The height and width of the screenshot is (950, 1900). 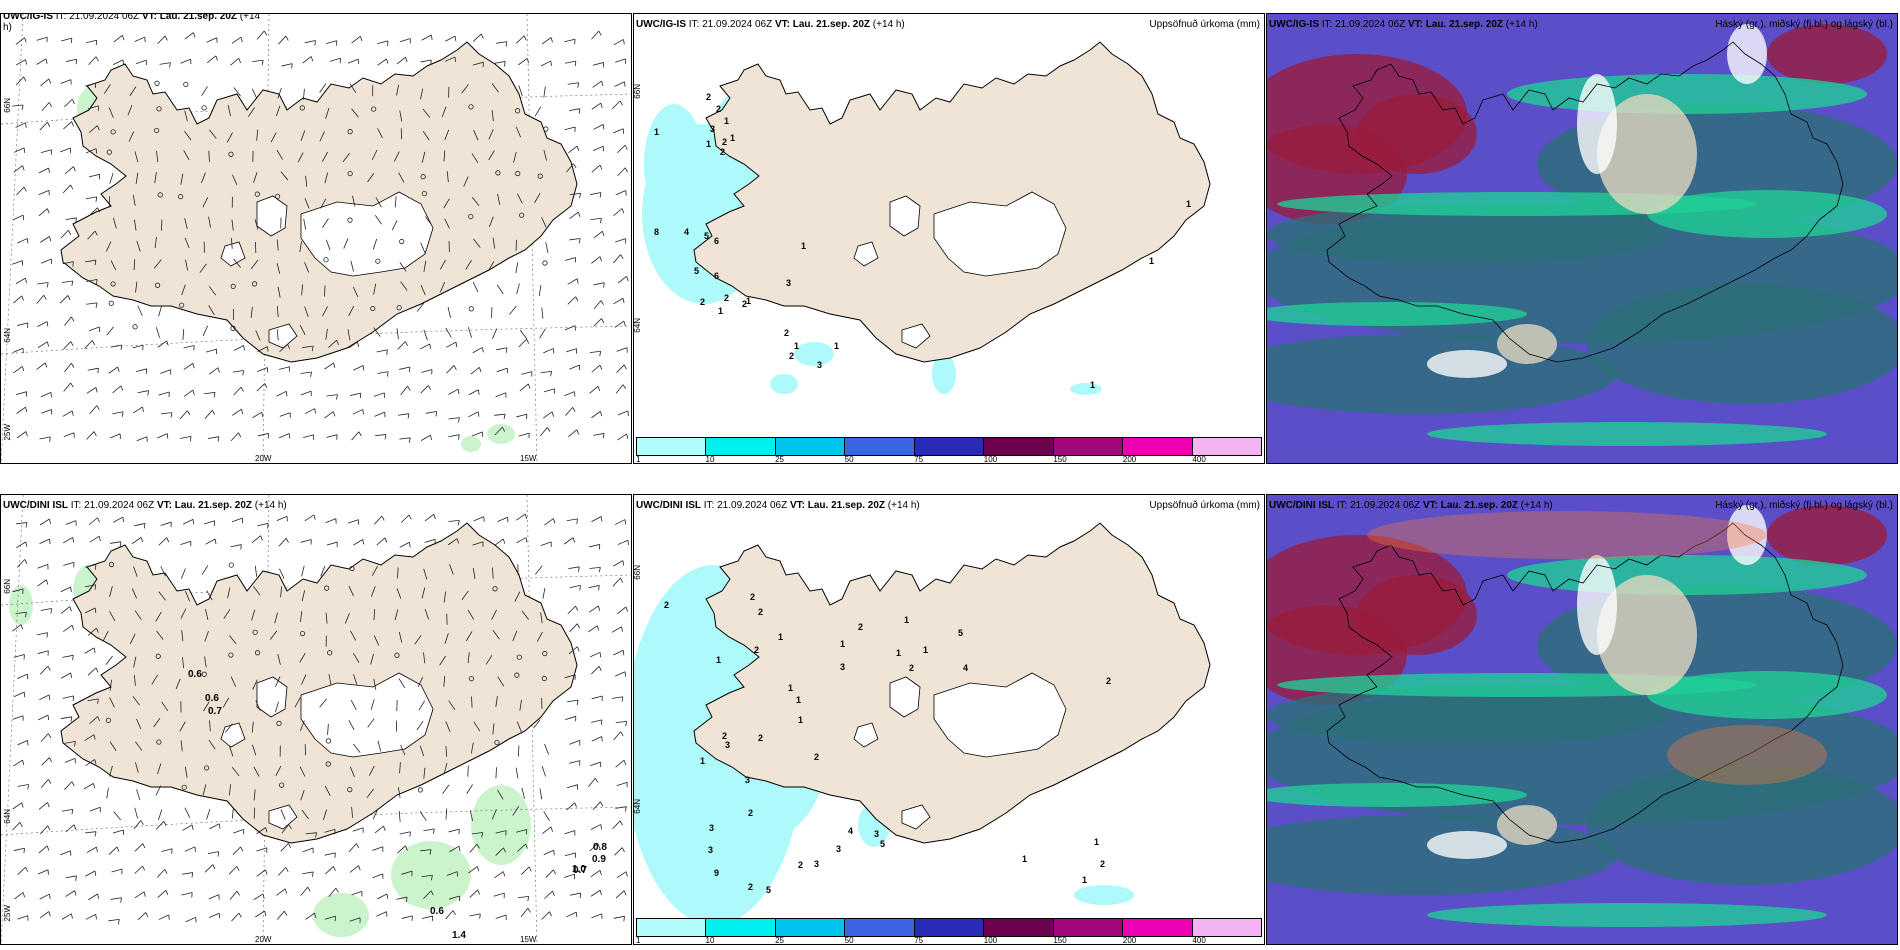 I want to click on precip-value: 0.6, so click(x=212, y=698).